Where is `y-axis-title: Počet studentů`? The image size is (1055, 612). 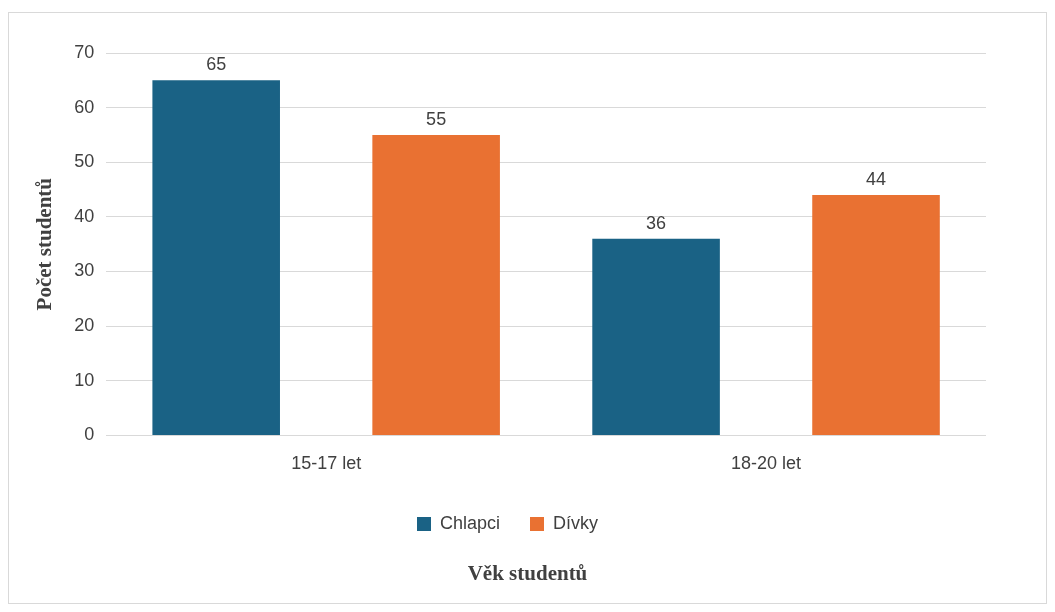 y-axis-title: Počet studentů is located at coordinates (44, 244).